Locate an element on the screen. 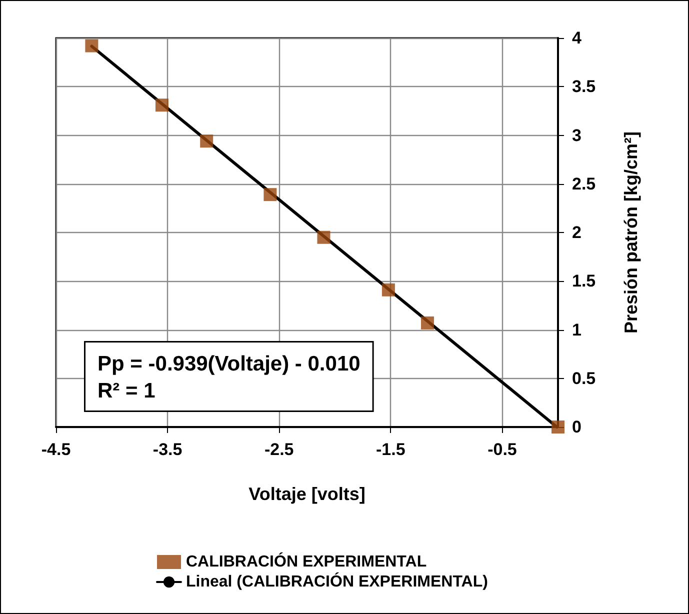  legend-label: CALIBRACIÓN EXPERIMENTAL is located at coordinates (306, 561).